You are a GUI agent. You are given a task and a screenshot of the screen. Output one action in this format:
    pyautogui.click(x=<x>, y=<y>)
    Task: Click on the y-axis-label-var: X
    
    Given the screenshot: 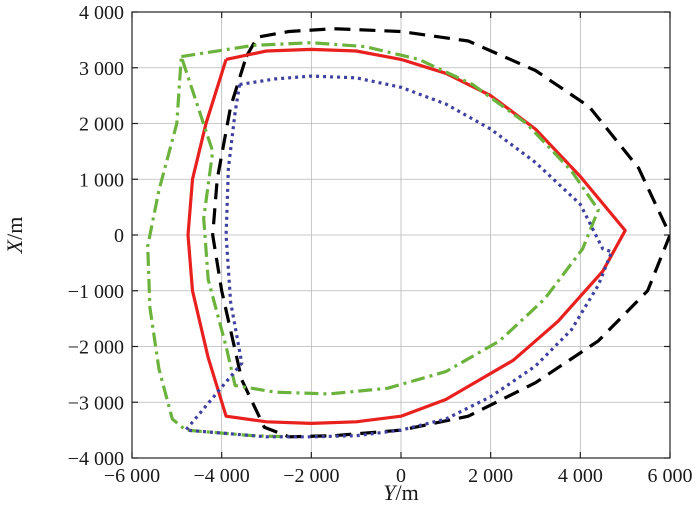 What is the action you would take?
    pyautogui.click(x=14, y=246)
    